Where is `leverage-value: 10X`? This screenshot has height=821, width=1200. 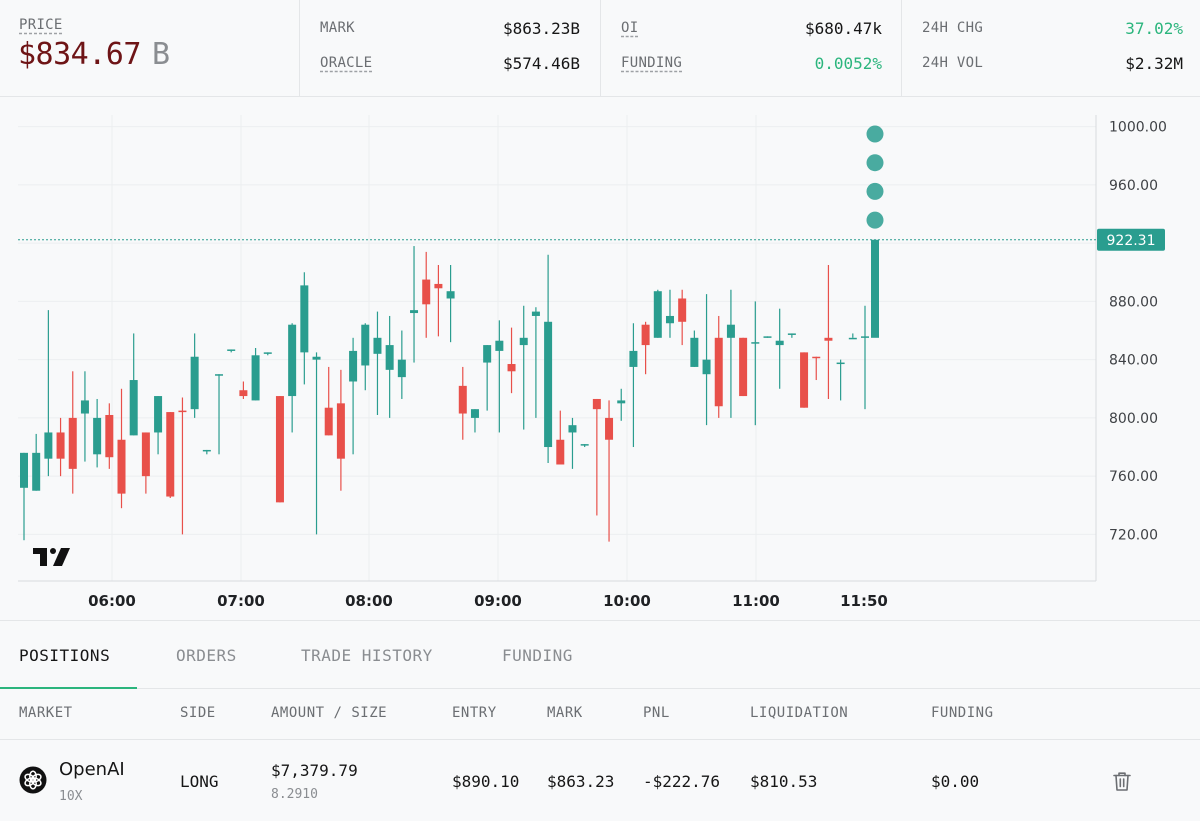 leverage-value: 10X is located at coordinates (71, 796).